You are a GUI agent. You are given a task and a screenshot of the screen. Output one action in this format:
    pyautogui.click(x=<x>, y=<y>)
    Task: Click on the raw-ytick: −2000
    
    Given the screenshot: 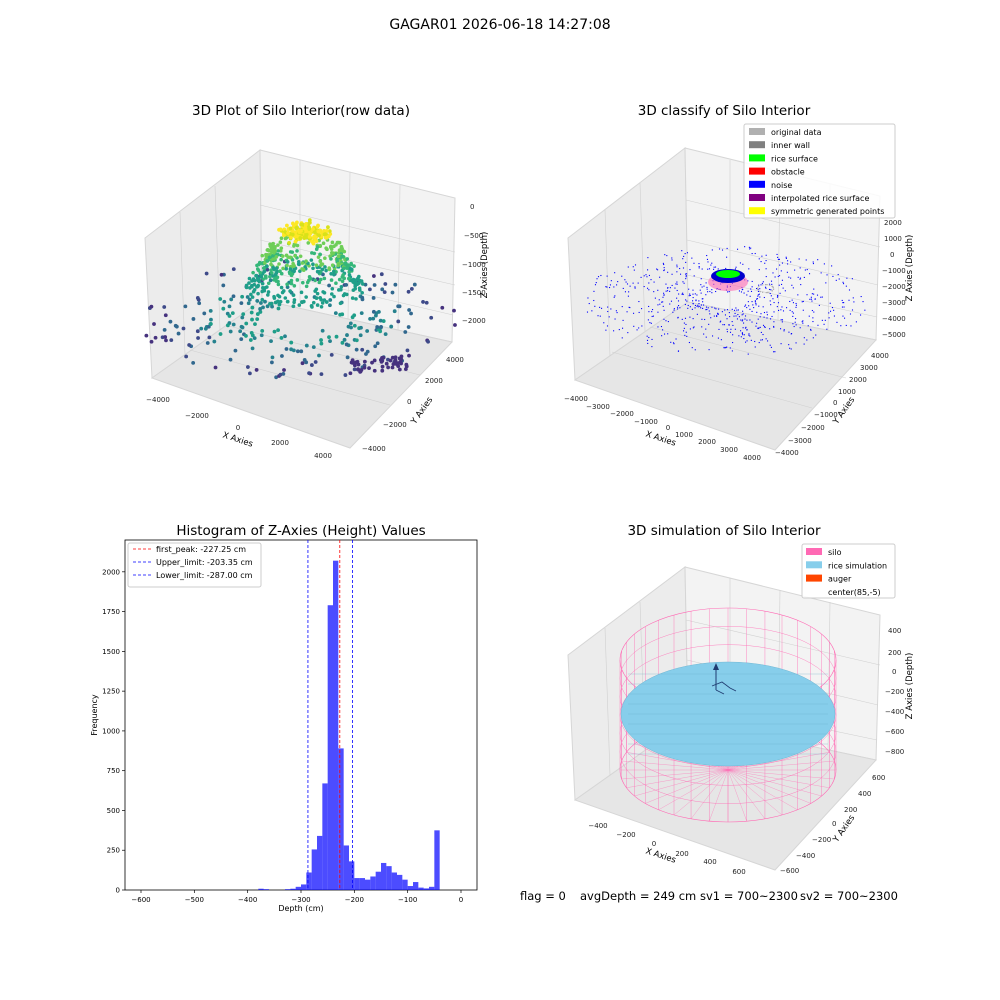 What is the action you would take?
    pyautogui.click(x=395, y=425)
    